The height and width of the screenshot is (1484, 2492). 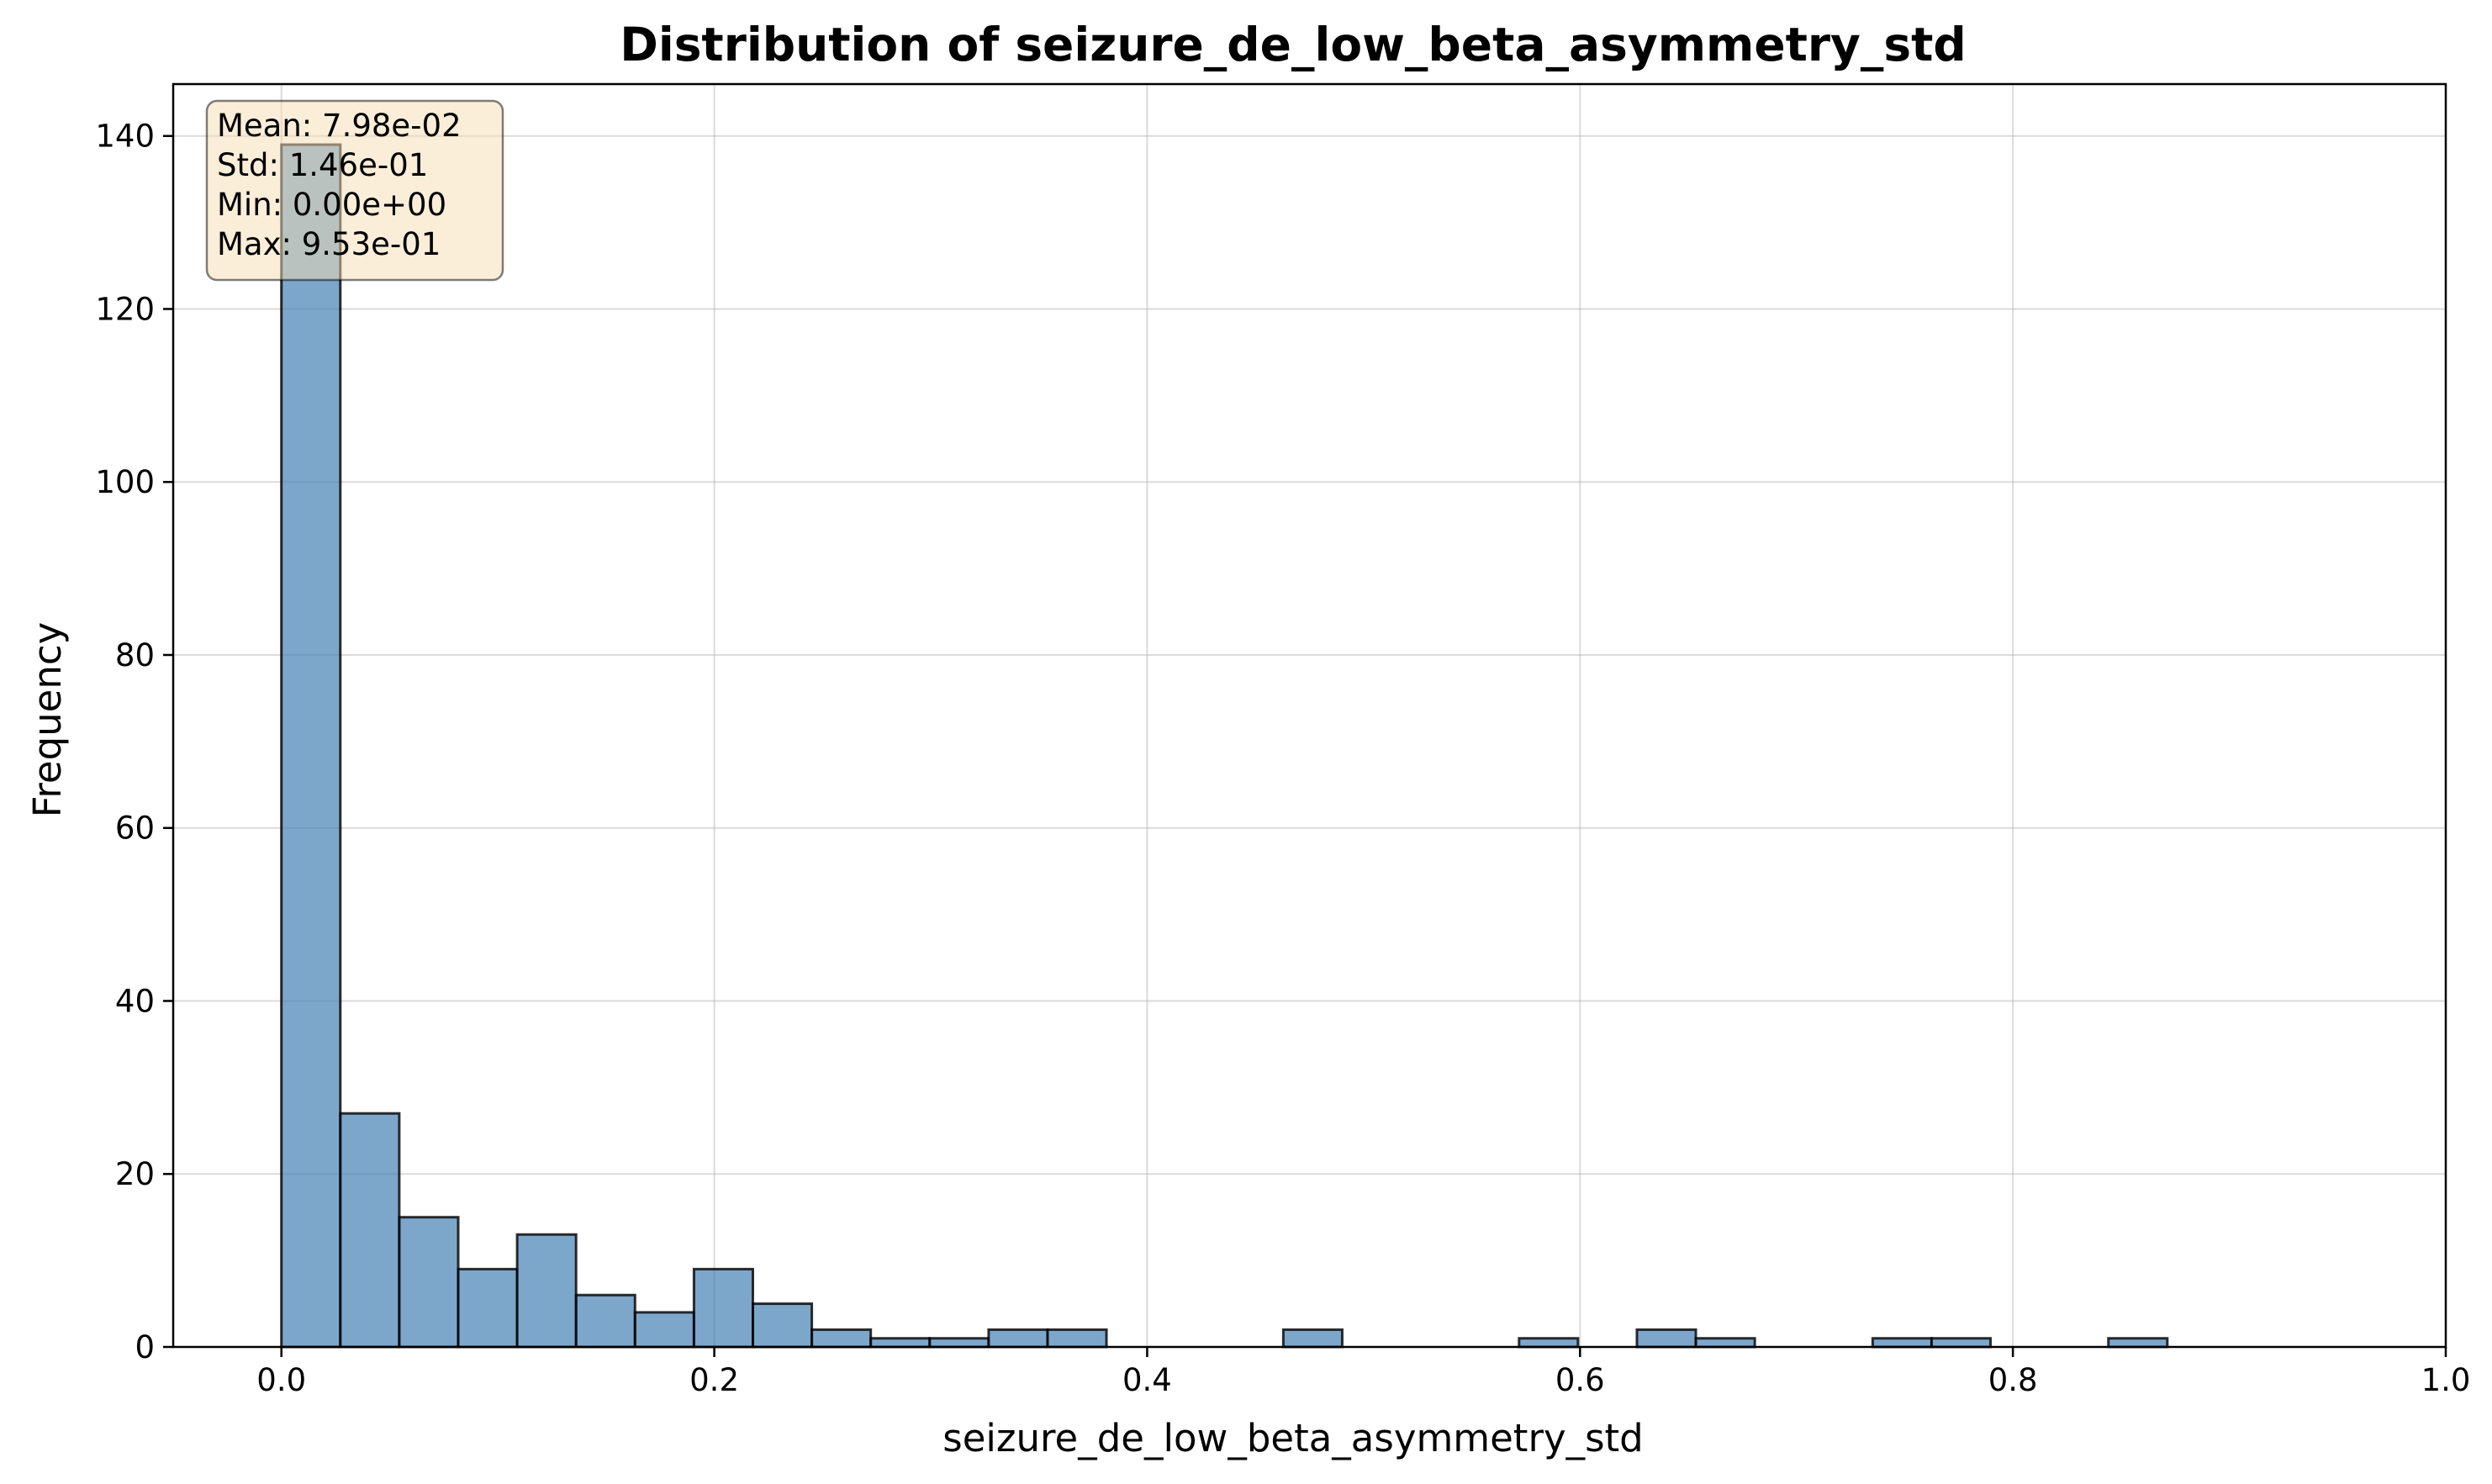 I want to click on x-axis-ticks: 0.0 0.2 0.4 0.6 0.8 1.0, so click(x=1363, y=1372).